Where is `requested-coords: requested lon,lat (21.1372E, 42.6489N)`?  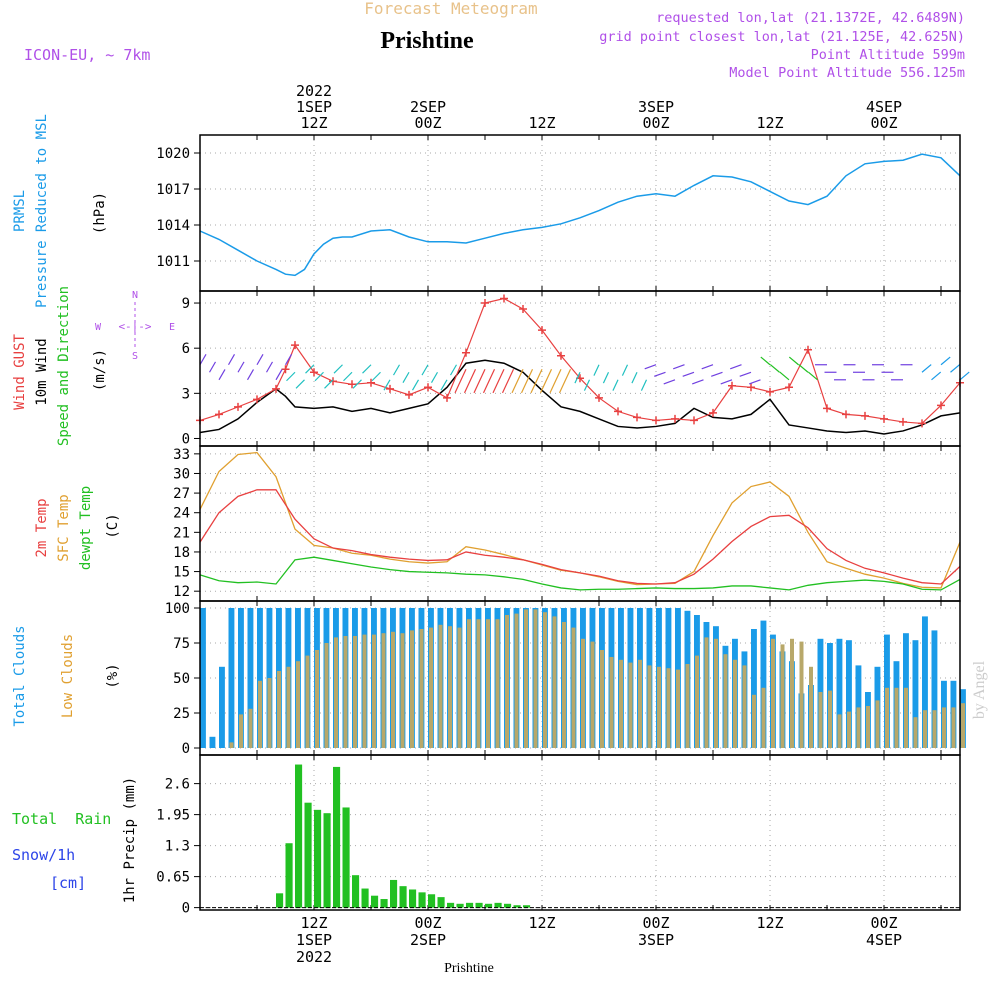 requested-coords: requested lon,lat (21.1372E, 42.6489N) is located at coordinates (810, 18).